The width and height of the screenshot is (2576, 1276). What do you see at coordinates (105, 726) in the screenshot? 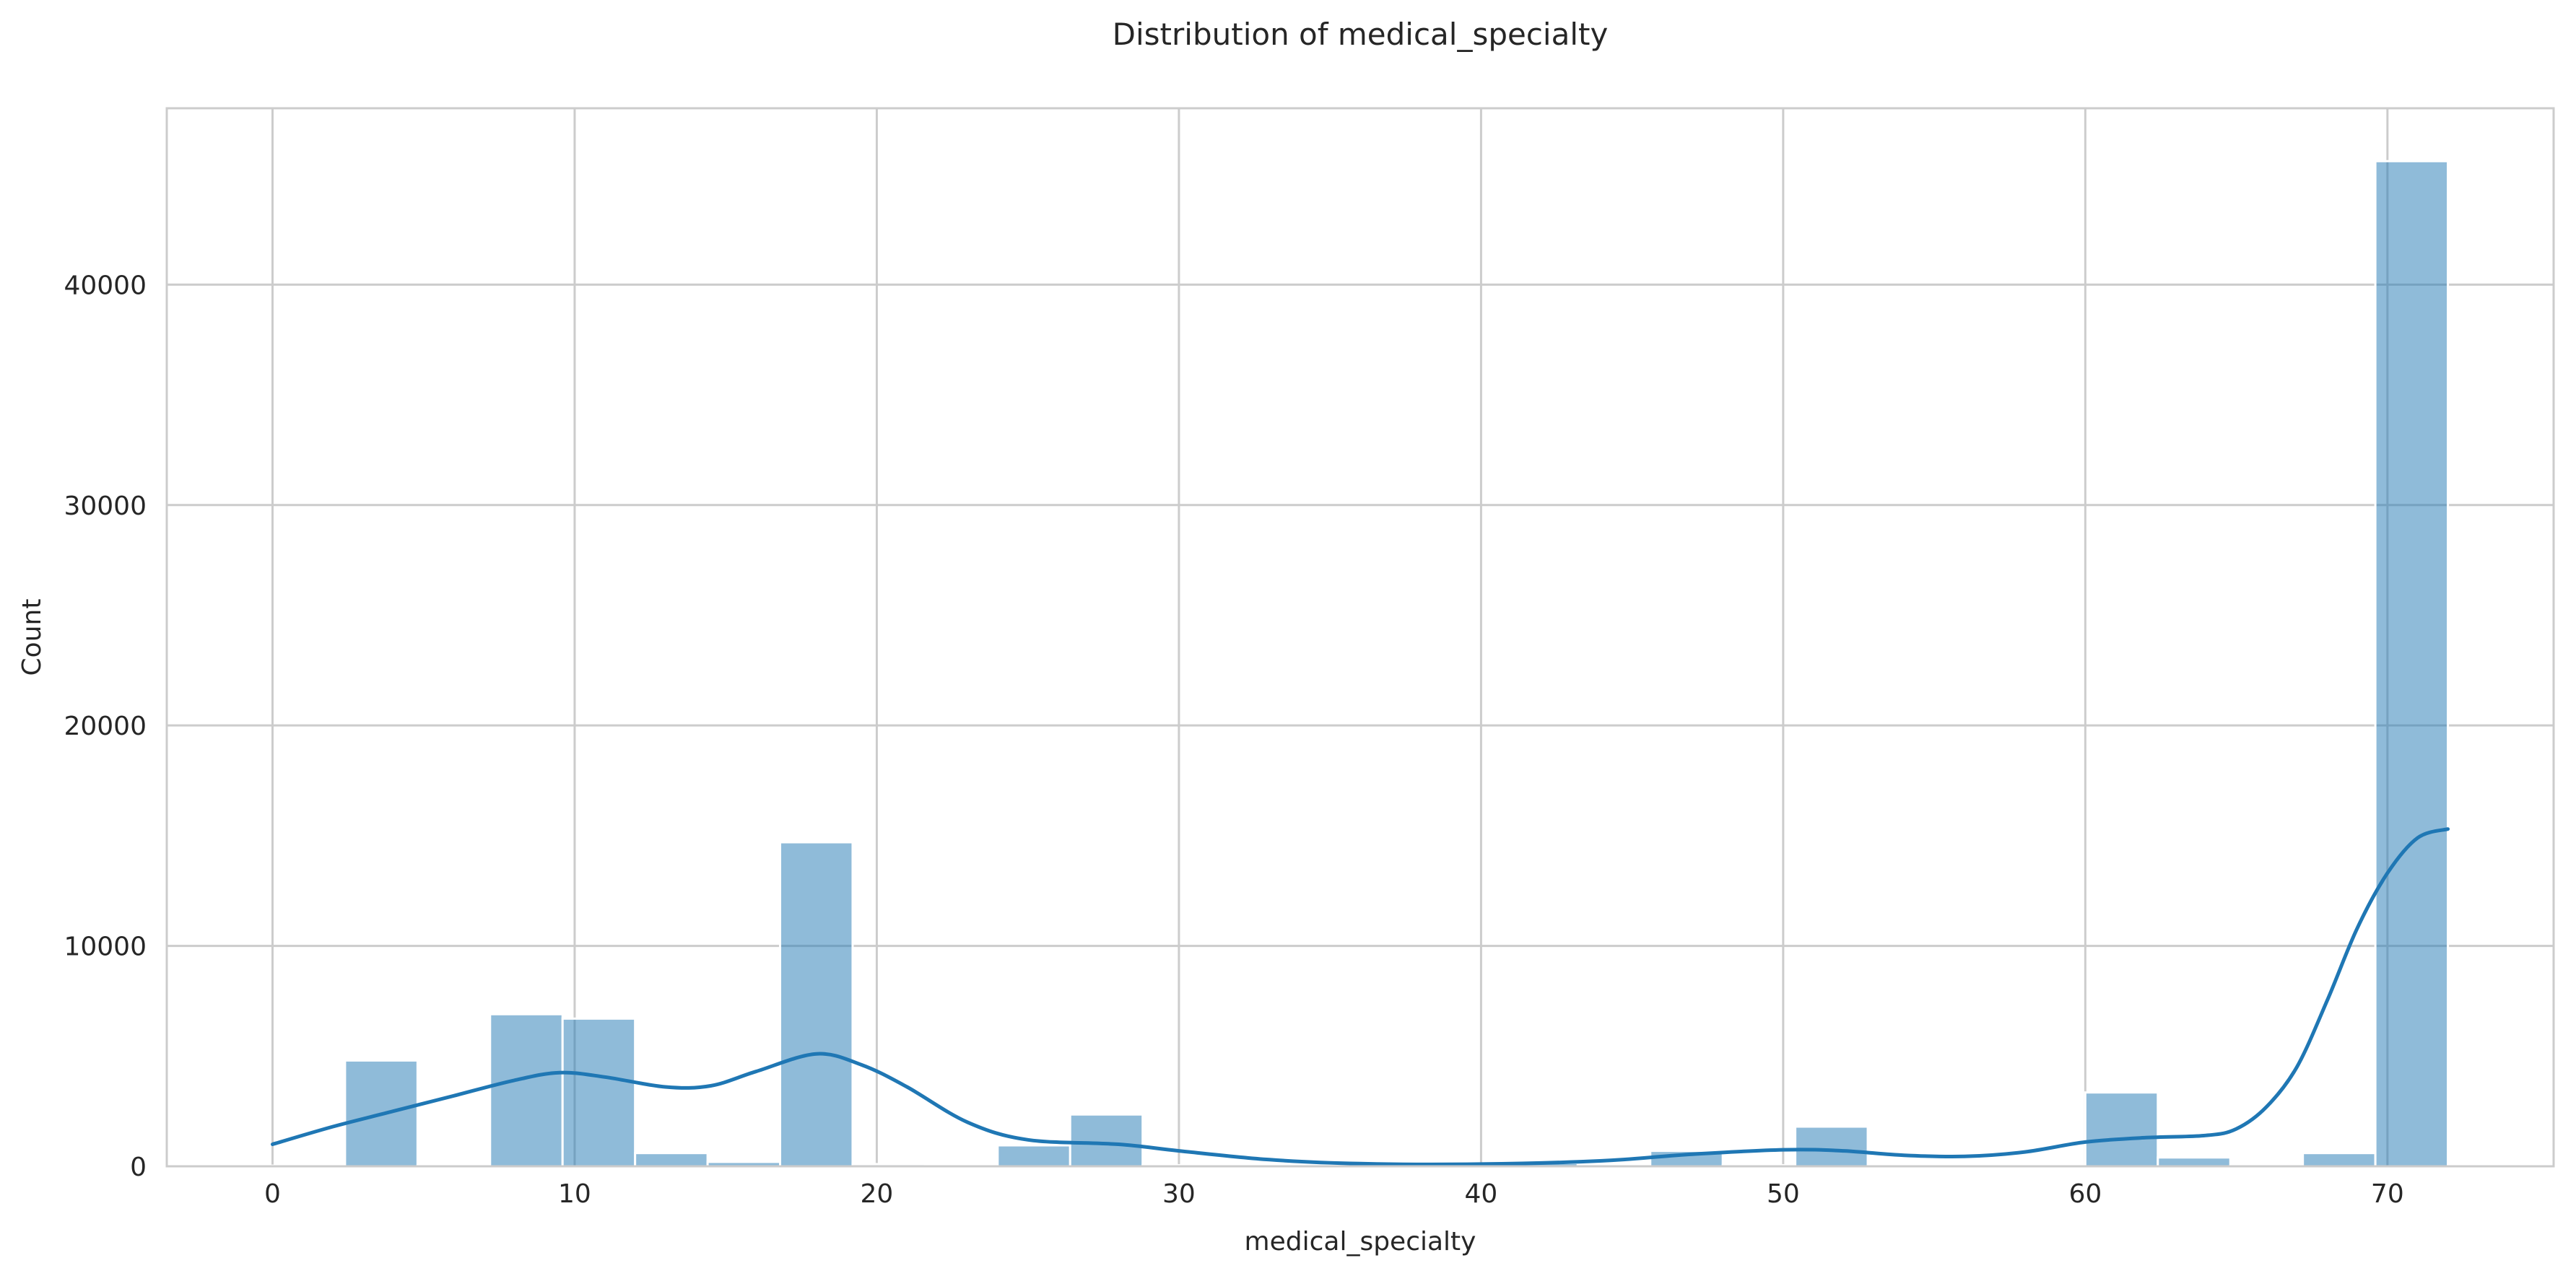
I see `y-tick-label: 20000` at bounding box center [105, 726].